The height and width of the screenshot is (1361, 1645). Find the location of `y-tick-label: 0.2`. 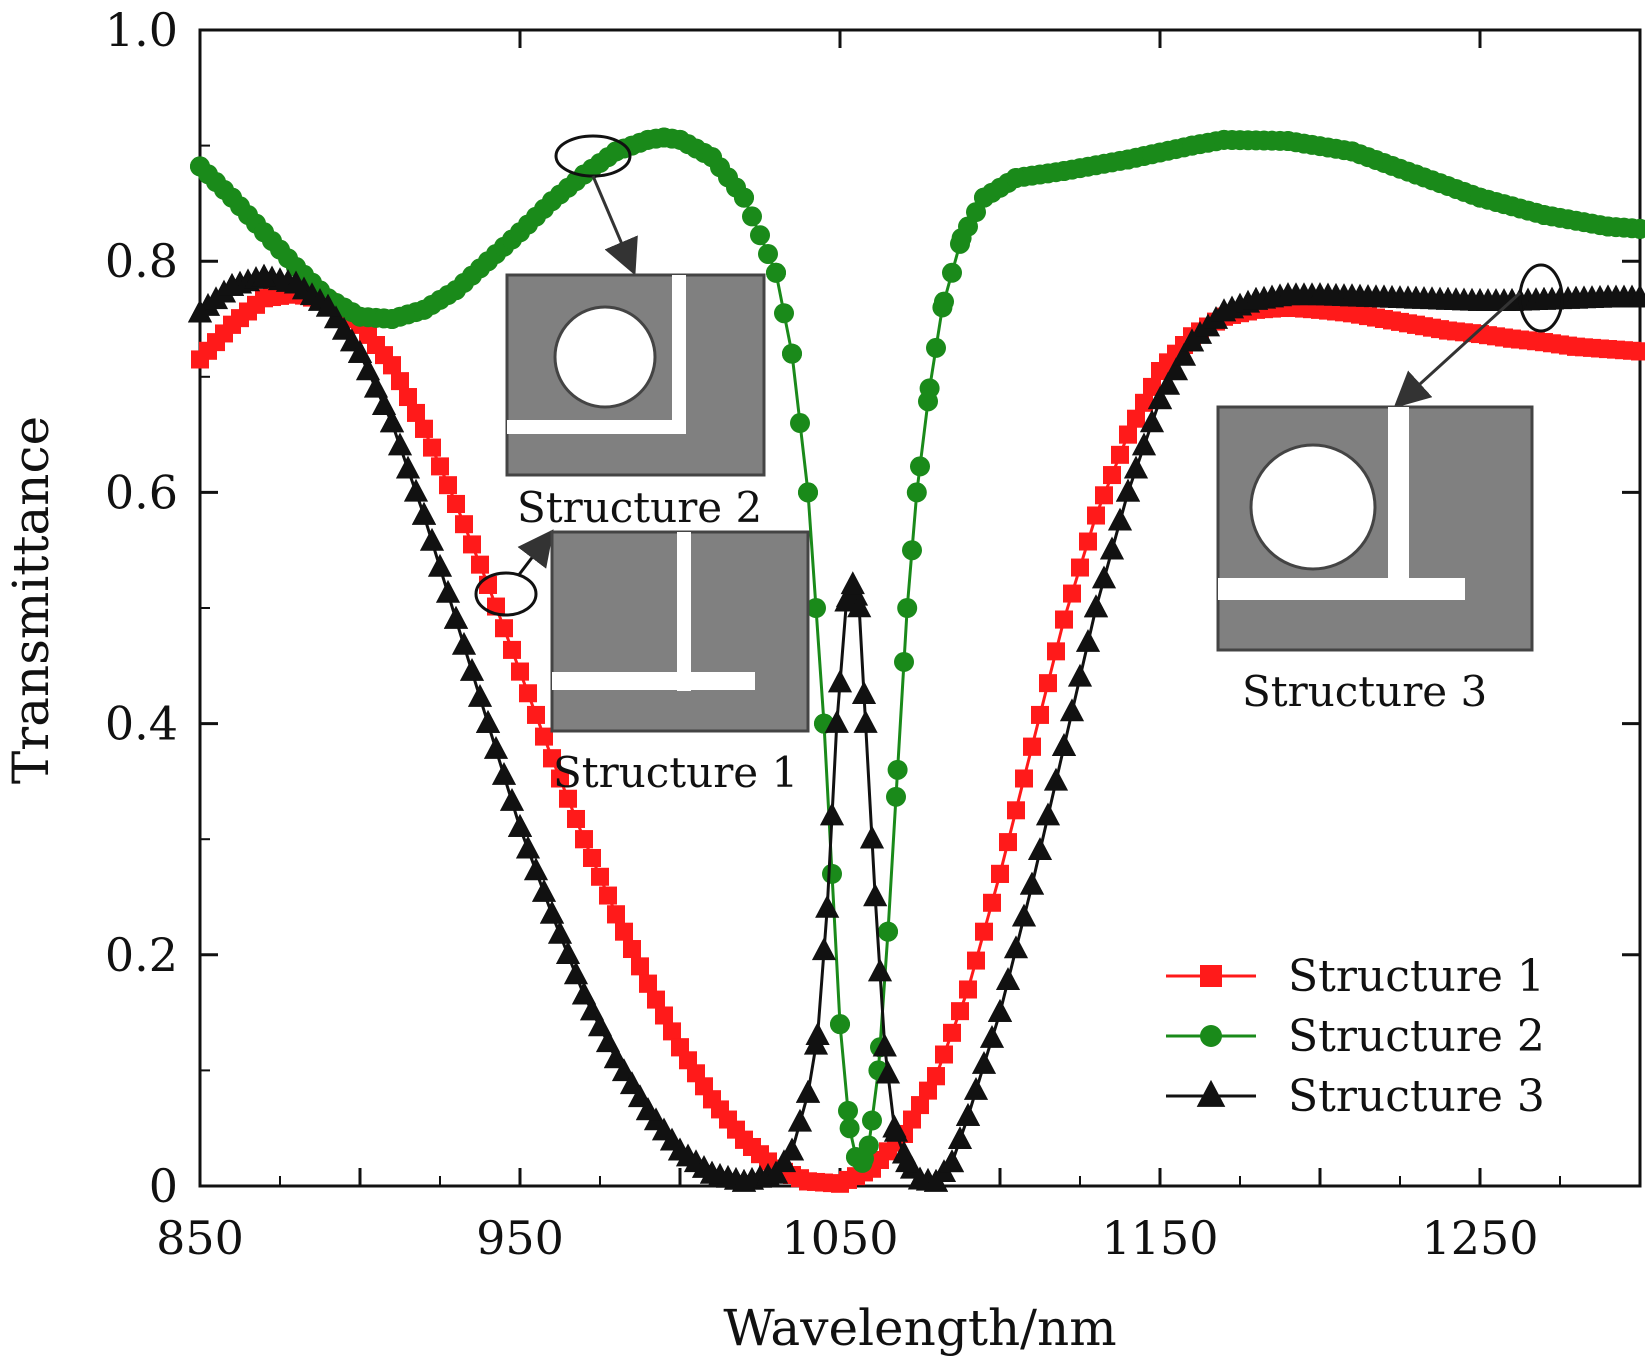

y-tick-label: 0.2 is located at coordinates (141, 955).